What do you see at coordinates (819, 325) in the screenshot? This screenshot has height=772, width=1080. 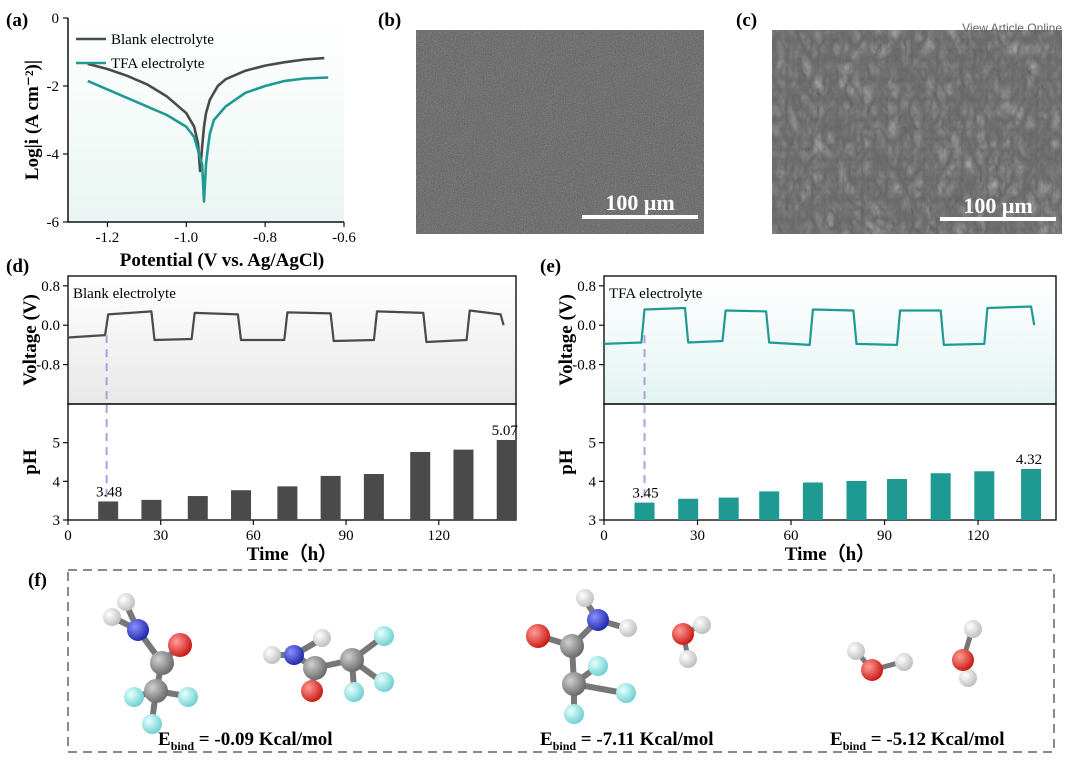 I see `voltage-series-line` at bounding box center [819, 325].